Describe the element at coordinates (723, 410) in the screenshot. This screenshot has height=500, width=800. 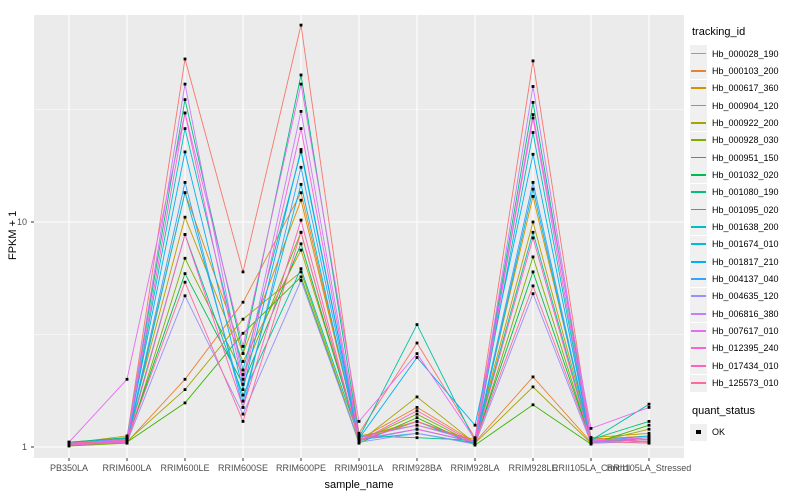
I see `legend-title-quant-status: quant_status` at that location.